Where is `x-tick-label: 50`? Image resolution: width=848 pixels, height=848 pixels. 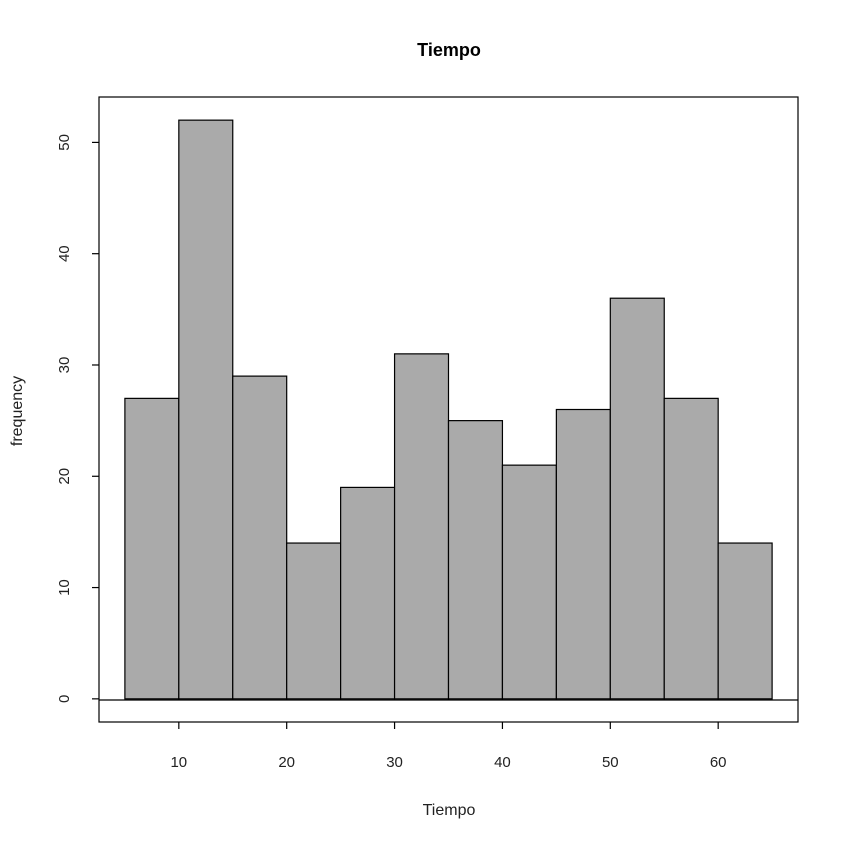 x-tick-label: 50 is located at coordinates (610, 762).